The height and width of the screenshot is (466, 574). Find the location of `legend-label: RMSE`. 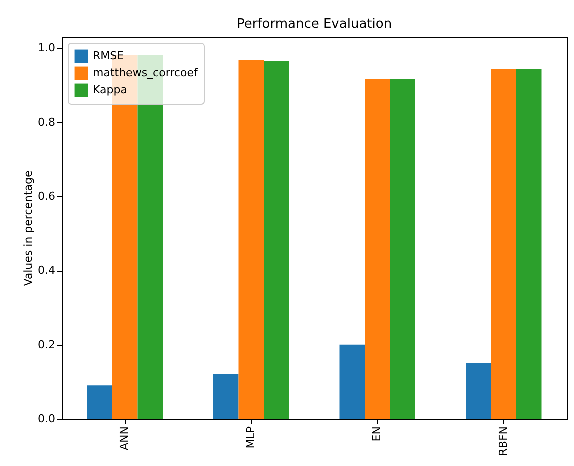

legend-label: RMSE is located at coordinates (108, 56).